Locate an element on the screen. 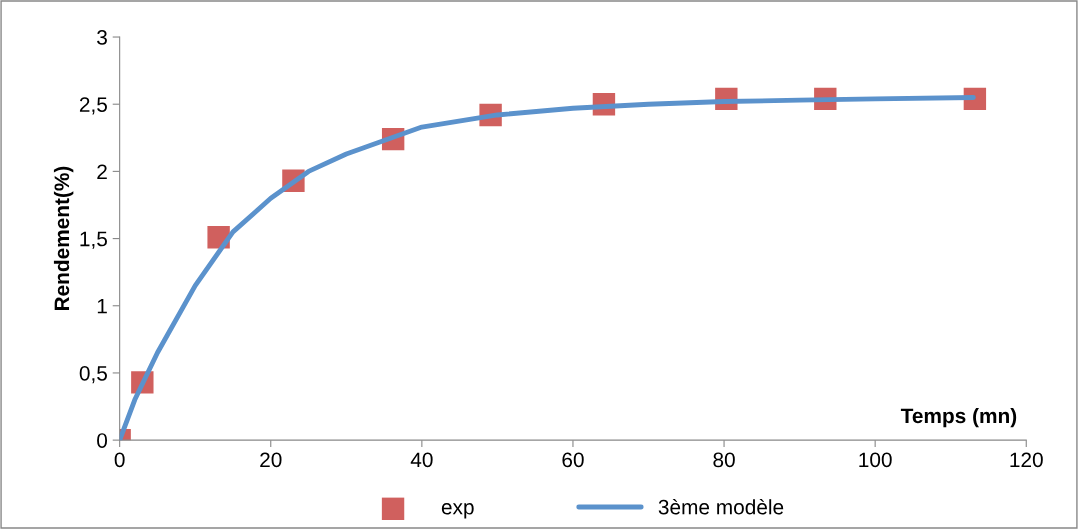 The width and height of the screenshot is (1078, 529). x-tick-label: 100 is located at coordinates (875, 460).